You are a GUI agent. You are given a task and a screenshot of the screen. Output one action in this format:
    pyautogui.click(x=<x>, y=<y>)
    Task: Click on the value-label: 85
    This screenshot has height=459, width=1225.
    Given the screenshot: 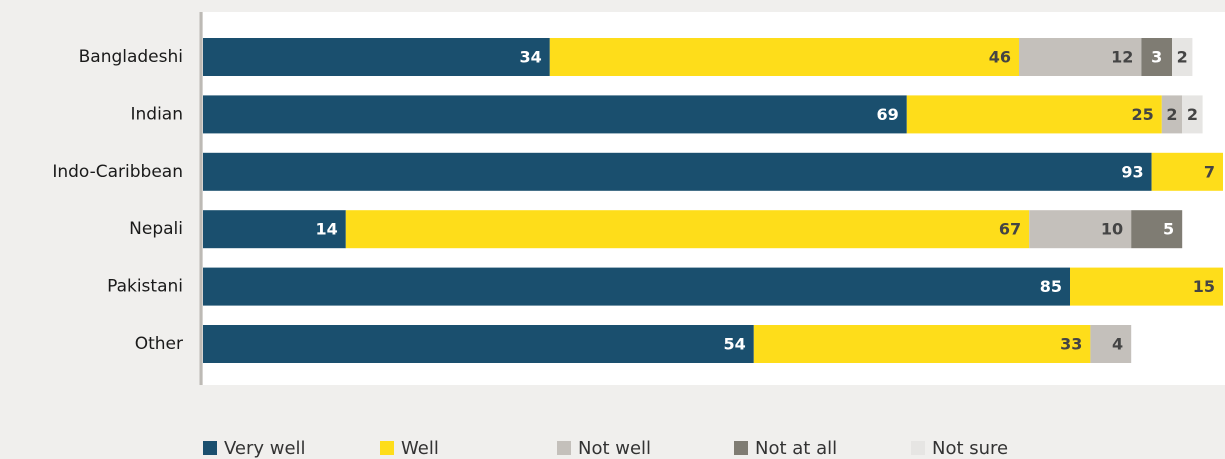 What is the action you would take?
    pyautogui.click(x=1051, y=286)
    